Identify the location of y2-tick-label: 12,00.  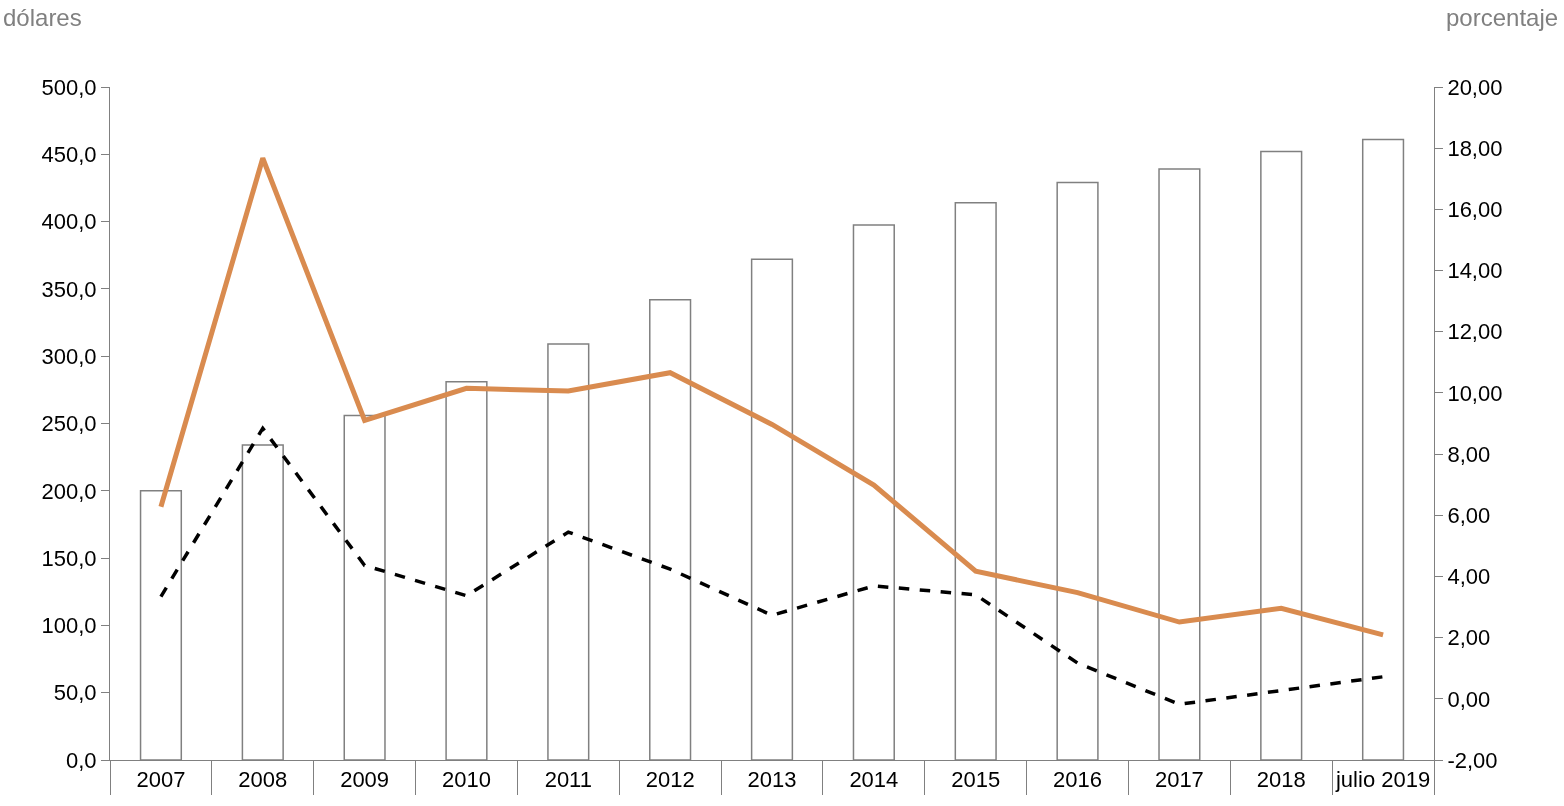
(1475, 332).